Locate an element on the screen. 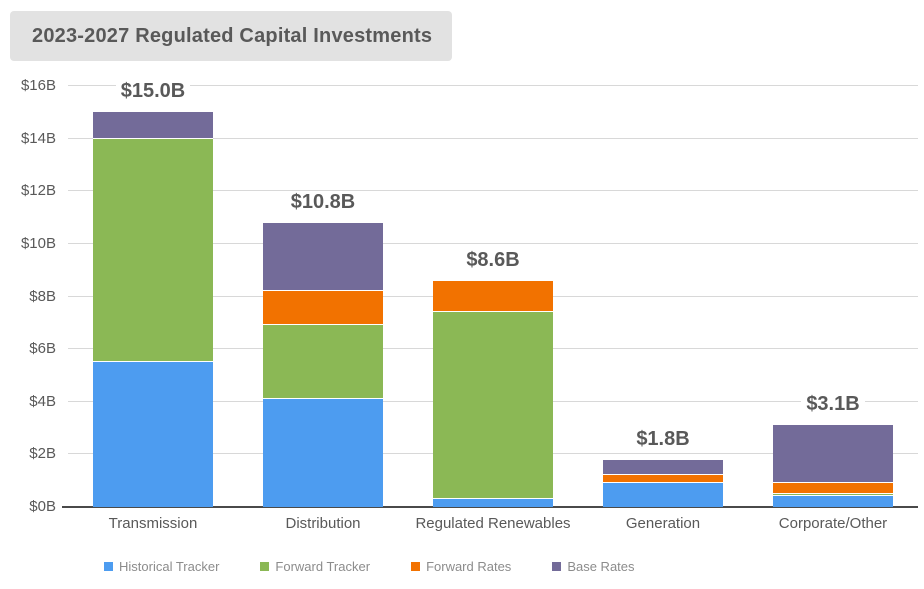 The image size is (924, 589). chart-title: 2023-2027 Regulated Capital Investments is located at coordinates (232, 35).